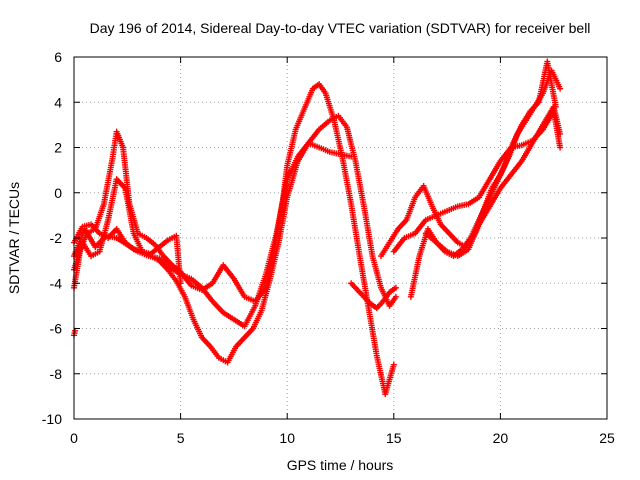  What do you see at coordinates (501, 438) in the screenshot?
I see `x-tick-label: 20` at bounding box center [501, 438].